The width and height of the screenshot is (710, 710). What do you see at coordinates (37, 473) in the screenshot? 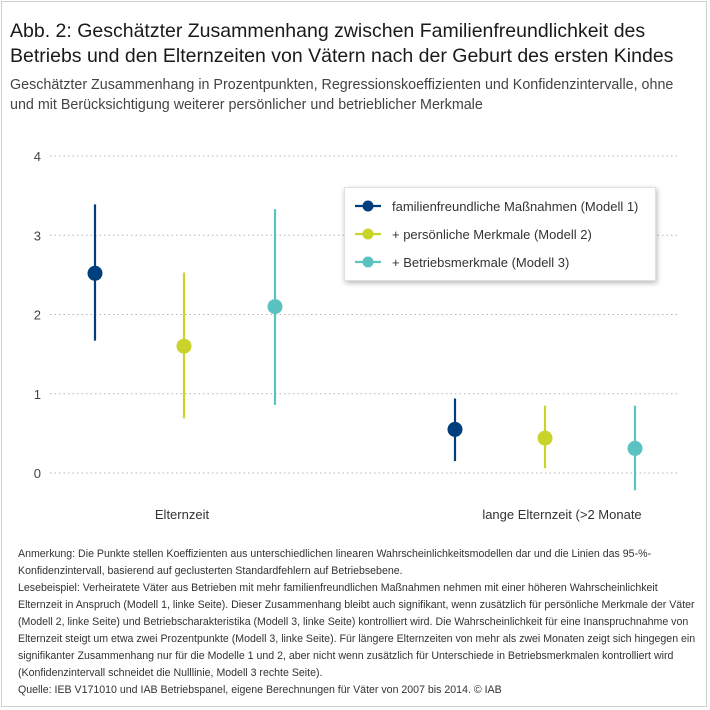
I see `y-tick-label-0: 0` at bounding box center [37, 473].